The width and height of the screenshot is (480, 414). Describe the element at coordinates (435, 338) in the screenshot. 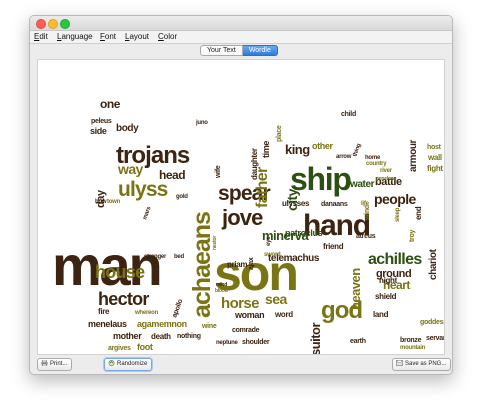

I see `word-servant: servant` at that location.